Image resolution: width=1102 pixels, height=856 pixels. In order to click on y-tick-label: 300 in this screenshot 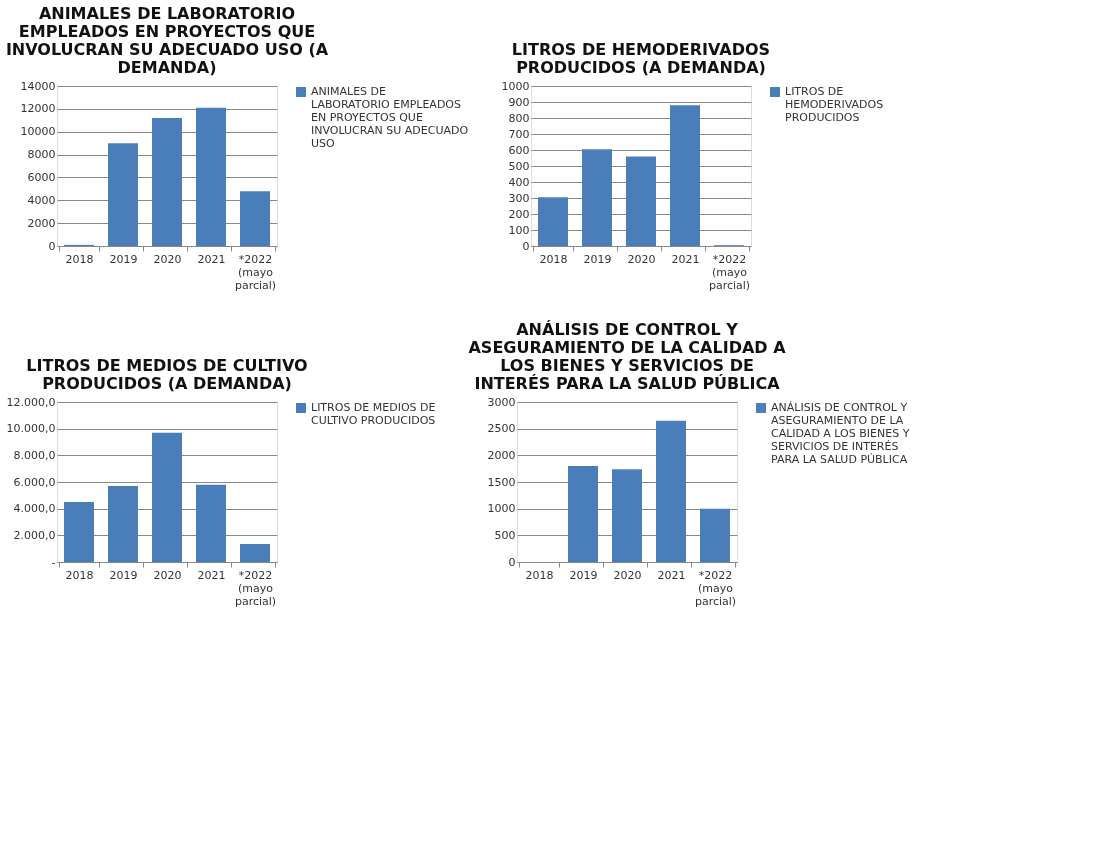, I will do `click(519, 198)`.